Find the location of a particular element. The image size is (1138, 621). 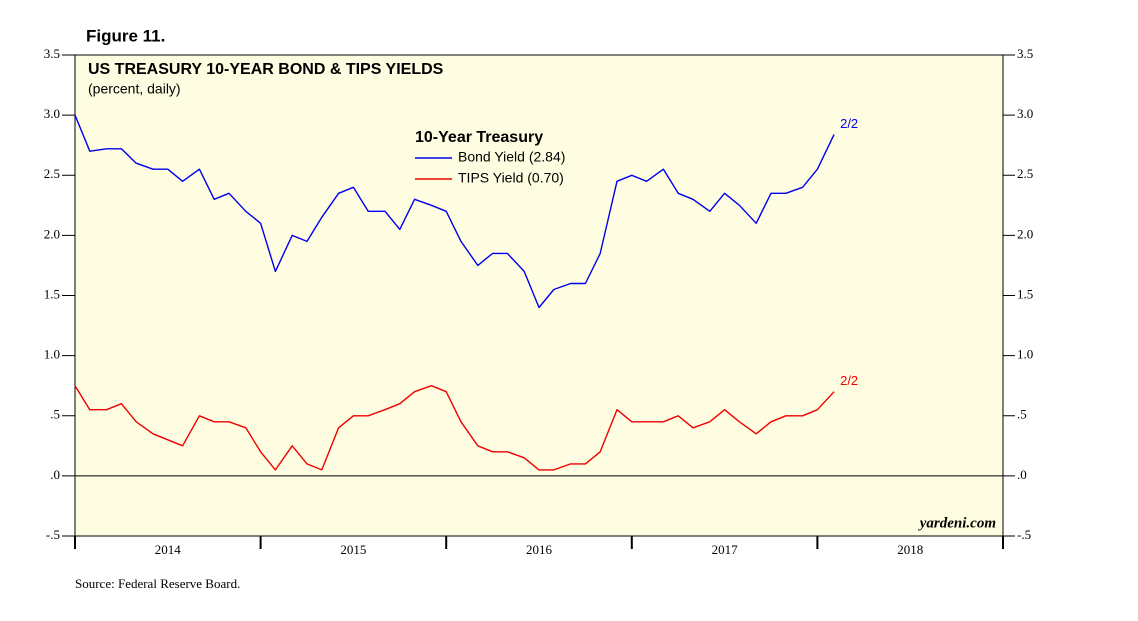

x-tick-label: 2014 is located at coordinates (168, 549).